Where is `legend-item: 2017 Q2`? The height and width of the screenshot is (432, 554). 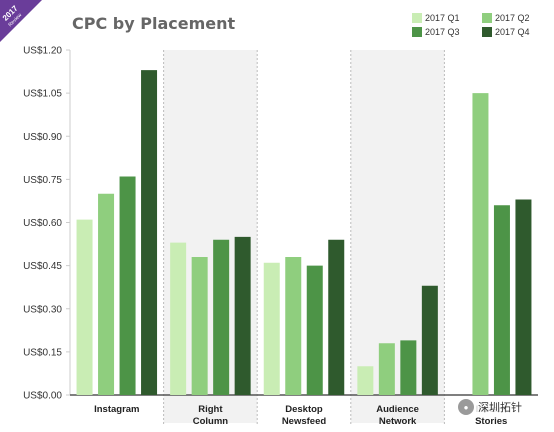
legend-item: 2017 Q2 is located at coordinates (506, 18).